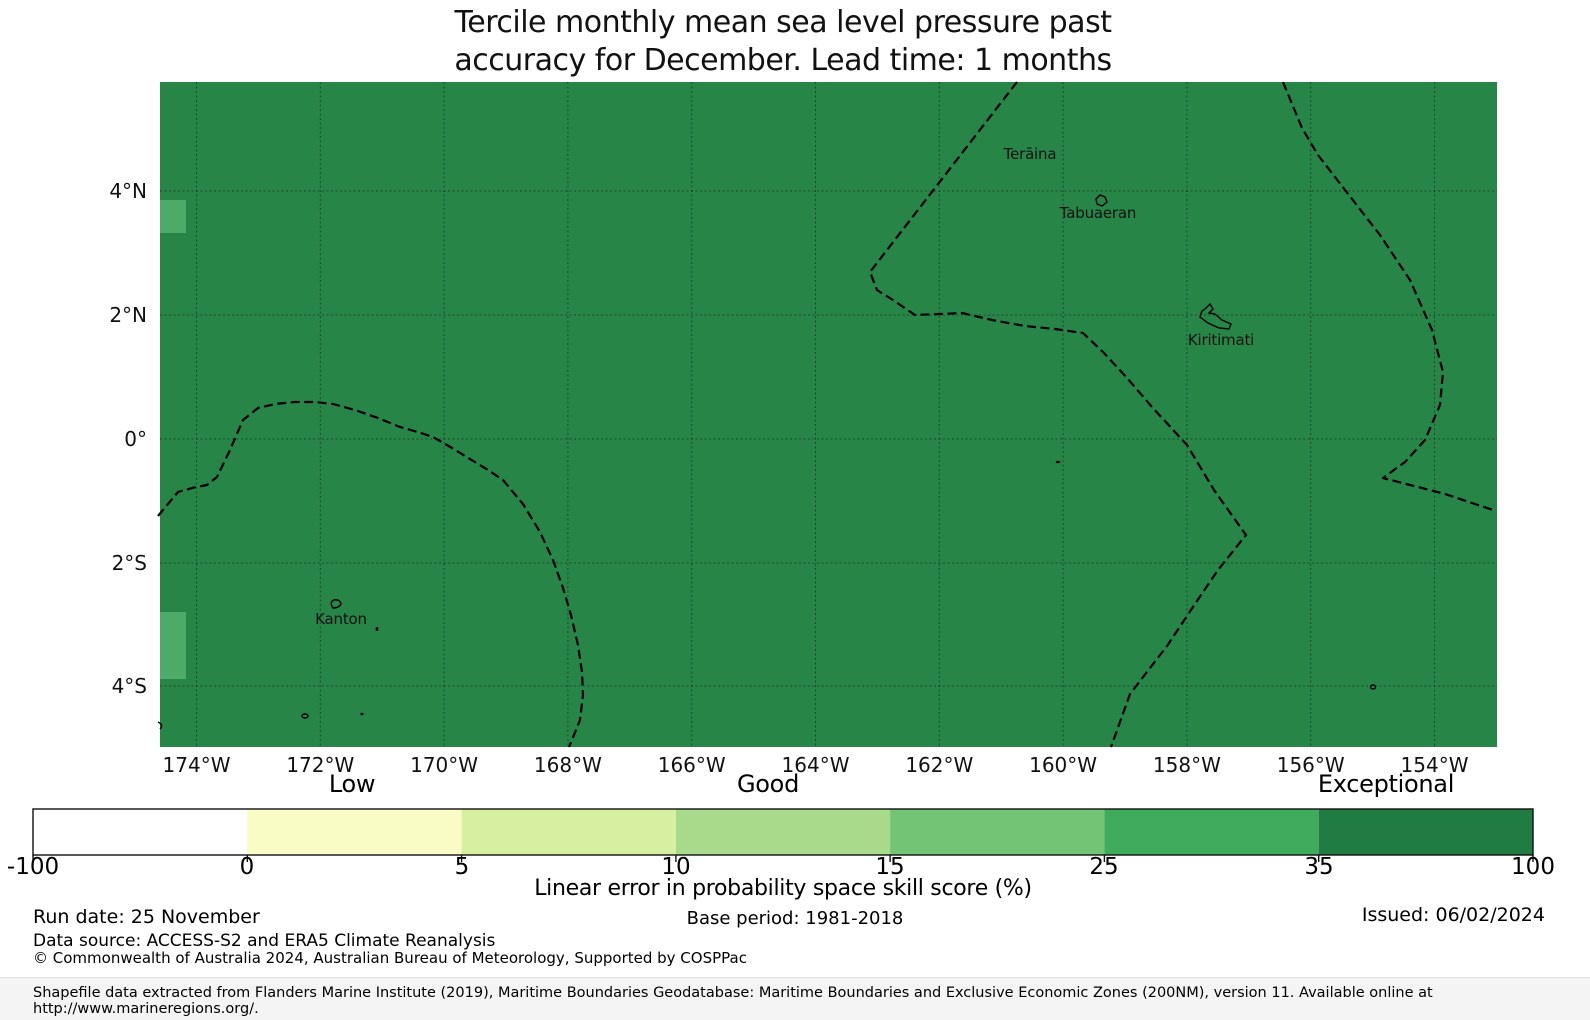  I want to click on x-tick-label: 164°W, so click(816, 765).